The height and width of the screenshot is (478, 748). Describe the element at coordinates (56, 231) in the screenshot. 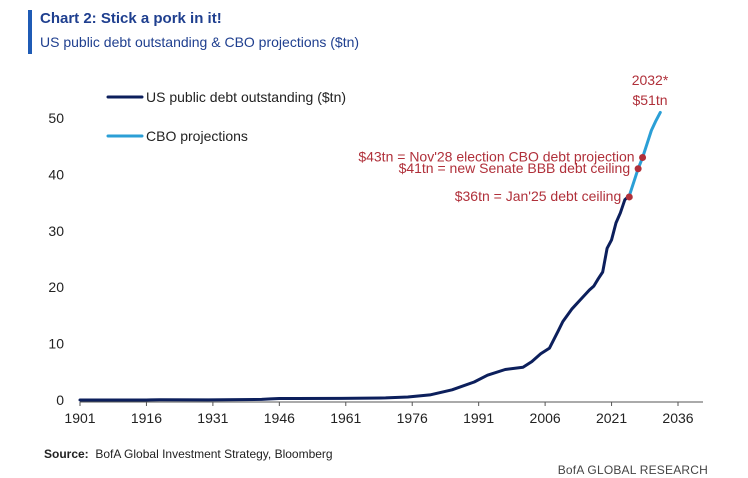

I see `y-tick-label: 30` at that location.